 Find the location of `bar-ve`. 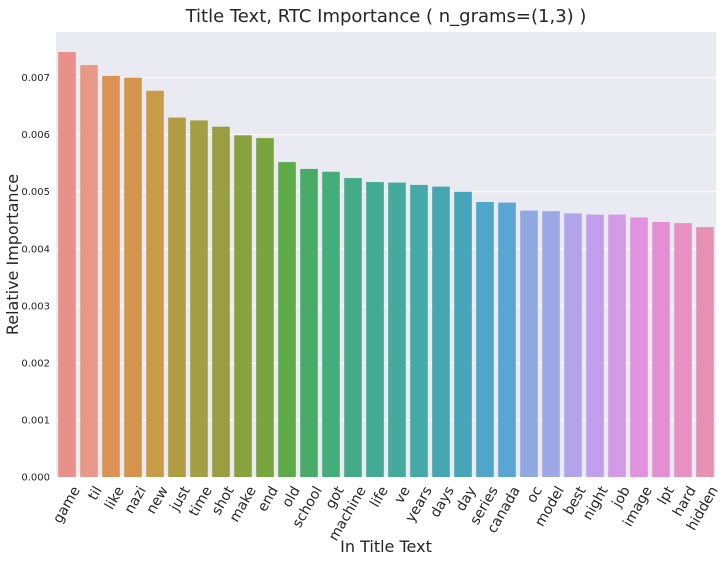

bar-ve is located at coordinates (397, 329).